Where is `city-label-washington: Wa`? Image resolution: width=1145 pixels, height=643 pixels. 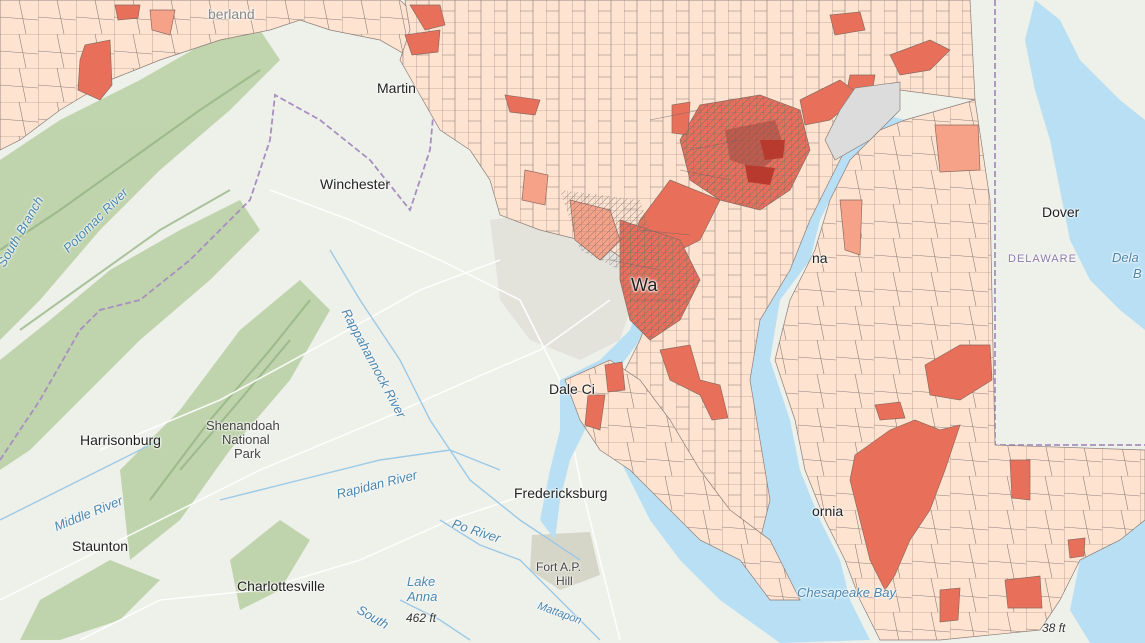 city-label-washington: Wa is located at coordinates (644, 285).